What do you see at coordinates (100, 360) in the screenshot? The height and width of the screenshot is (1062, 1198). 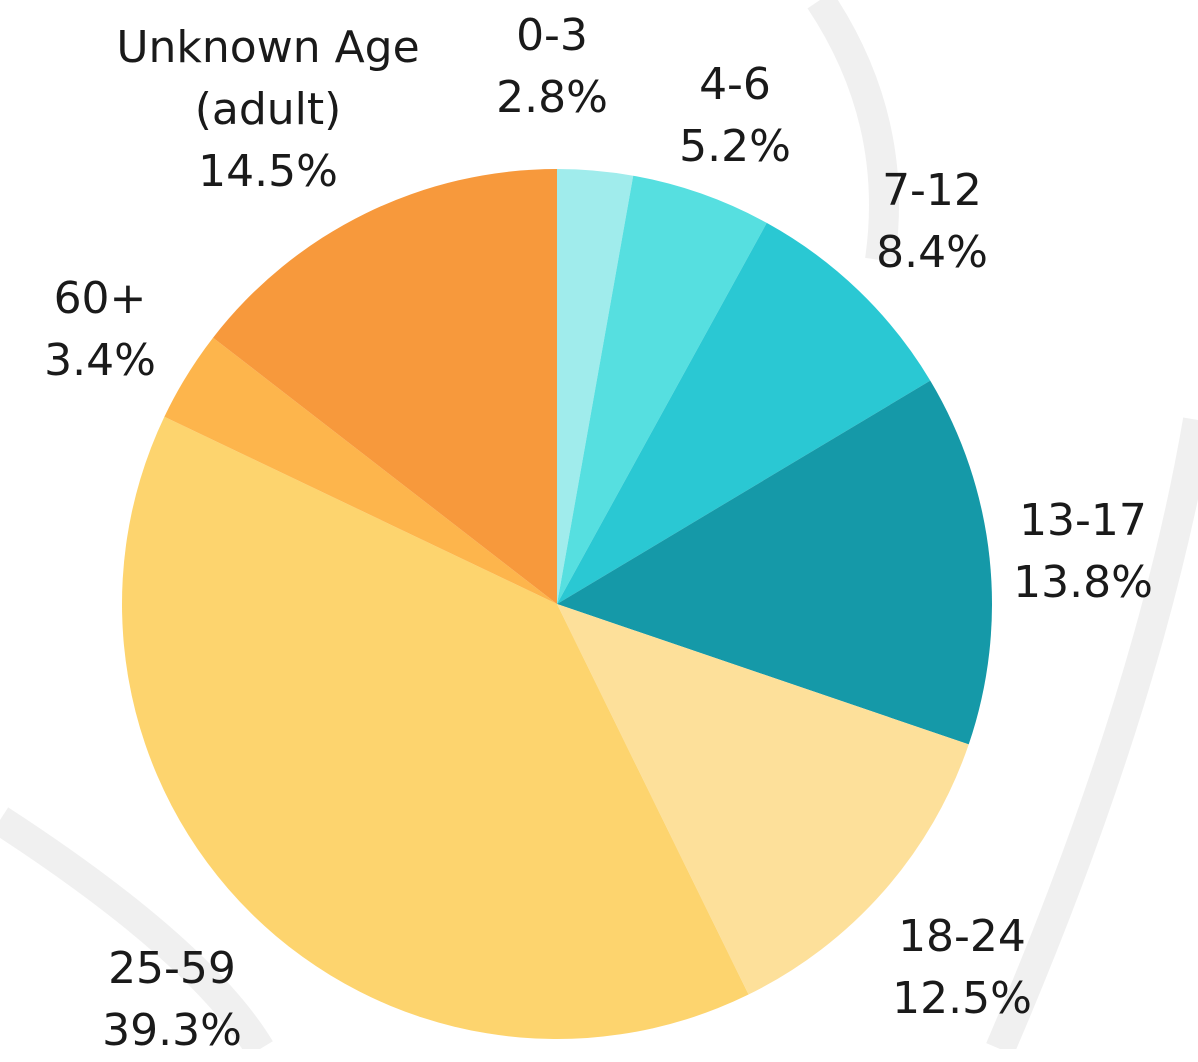 I see `value-label: 3.4%` at bounding box center [100, 360].